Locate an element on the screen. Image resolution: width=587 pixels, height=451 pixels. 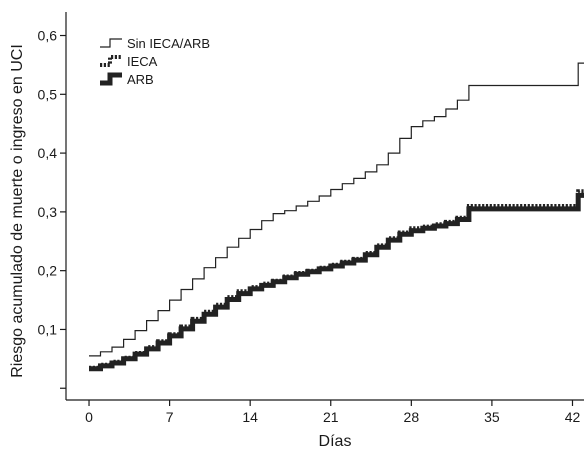
legend-label: ARB is located at coordinates (140, 79).